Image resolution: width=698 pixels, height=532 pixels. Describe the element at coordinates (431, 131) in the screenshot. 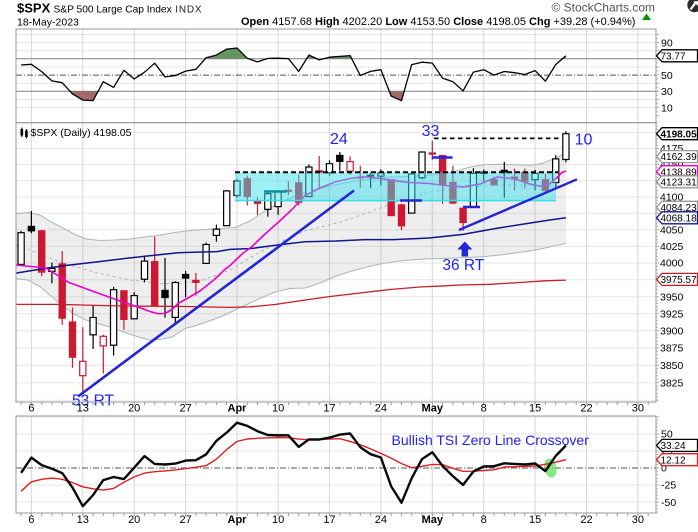

I see `svg-text: 33` at that location.